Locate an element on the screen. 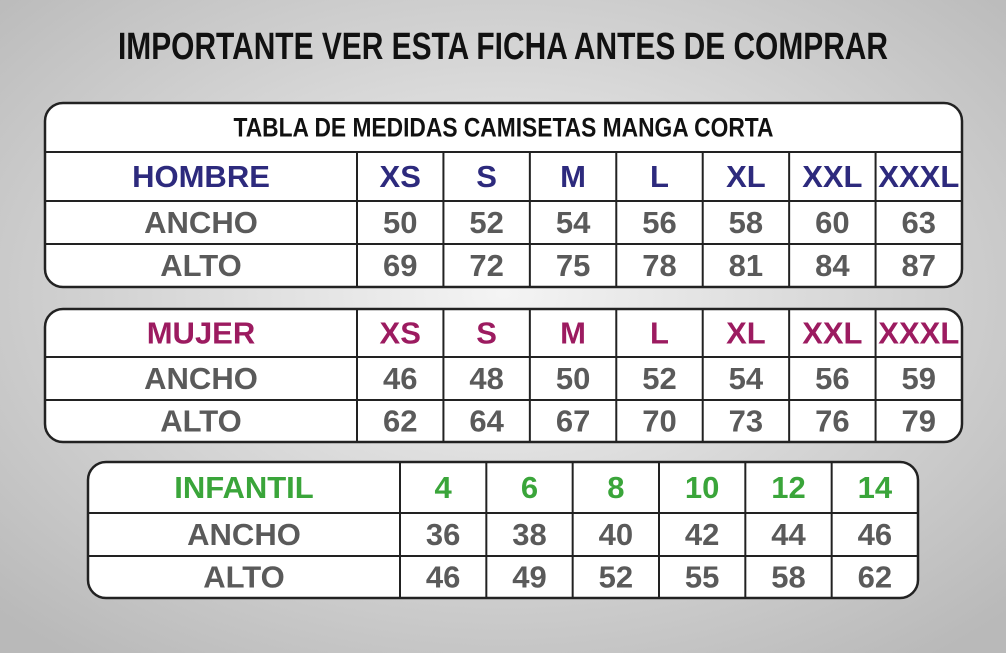 The height and width of the screenshot is (653, 1006). cell-value: 40 is located at coordinates (616, 534).